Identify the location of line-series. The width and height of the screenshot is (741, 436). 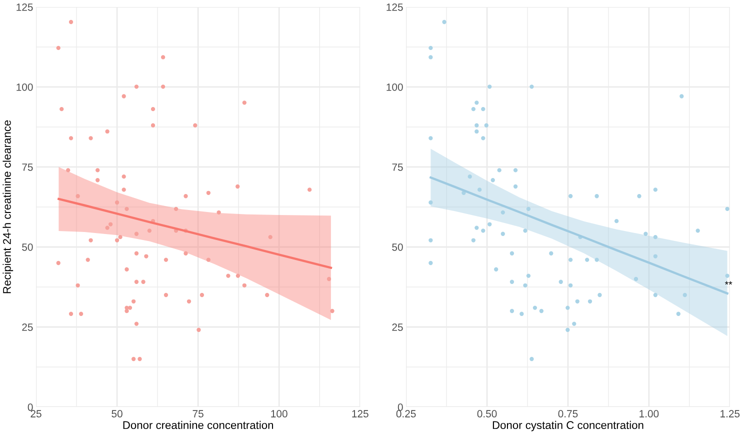
(195, 233).